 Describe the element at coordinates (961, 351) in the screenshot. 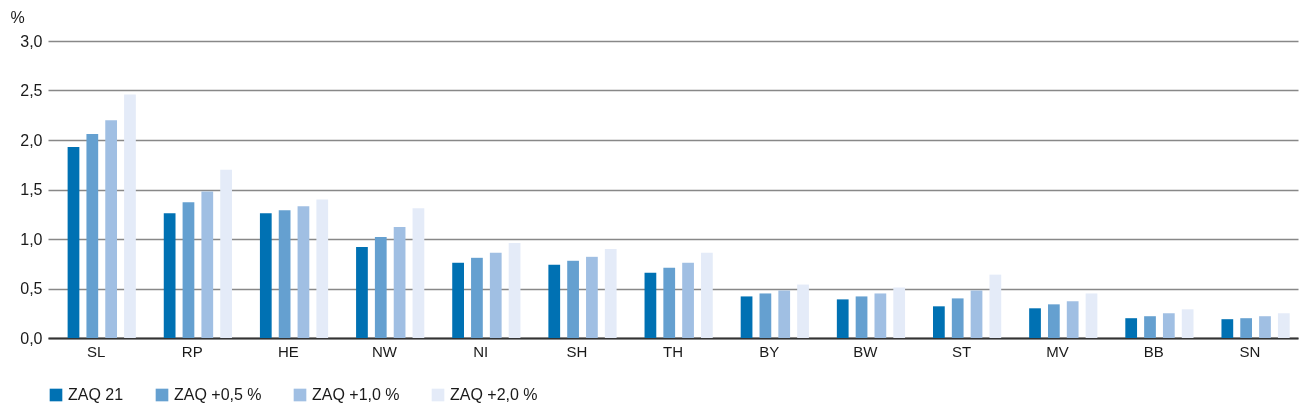

I see `x-tick-label: ST` at that location.